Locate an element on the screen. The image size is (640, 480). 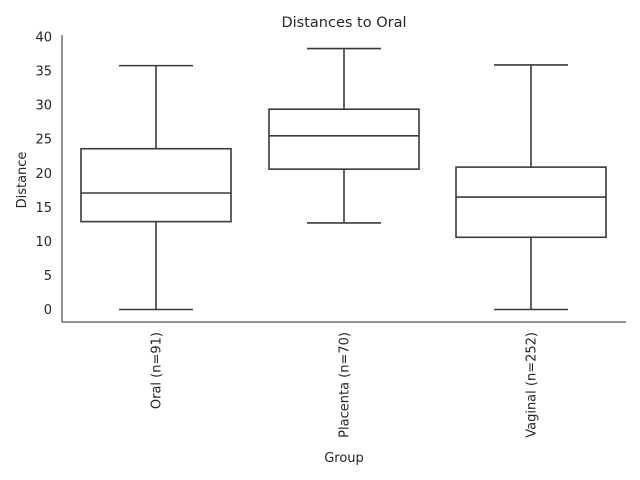
y-tick-label: 0 is located at coordinates (48, 310).